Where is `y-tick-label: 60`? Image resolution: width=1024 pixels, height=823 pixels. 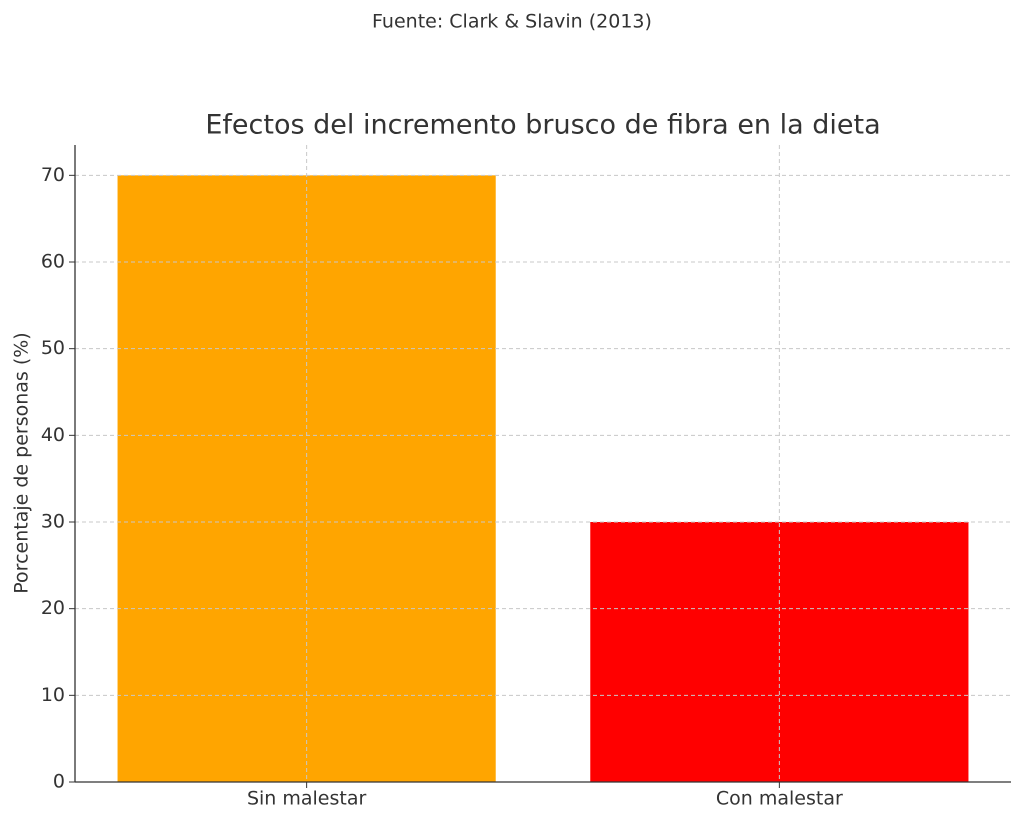
y-tick-label: 60 is located at coordinates (53, 262).